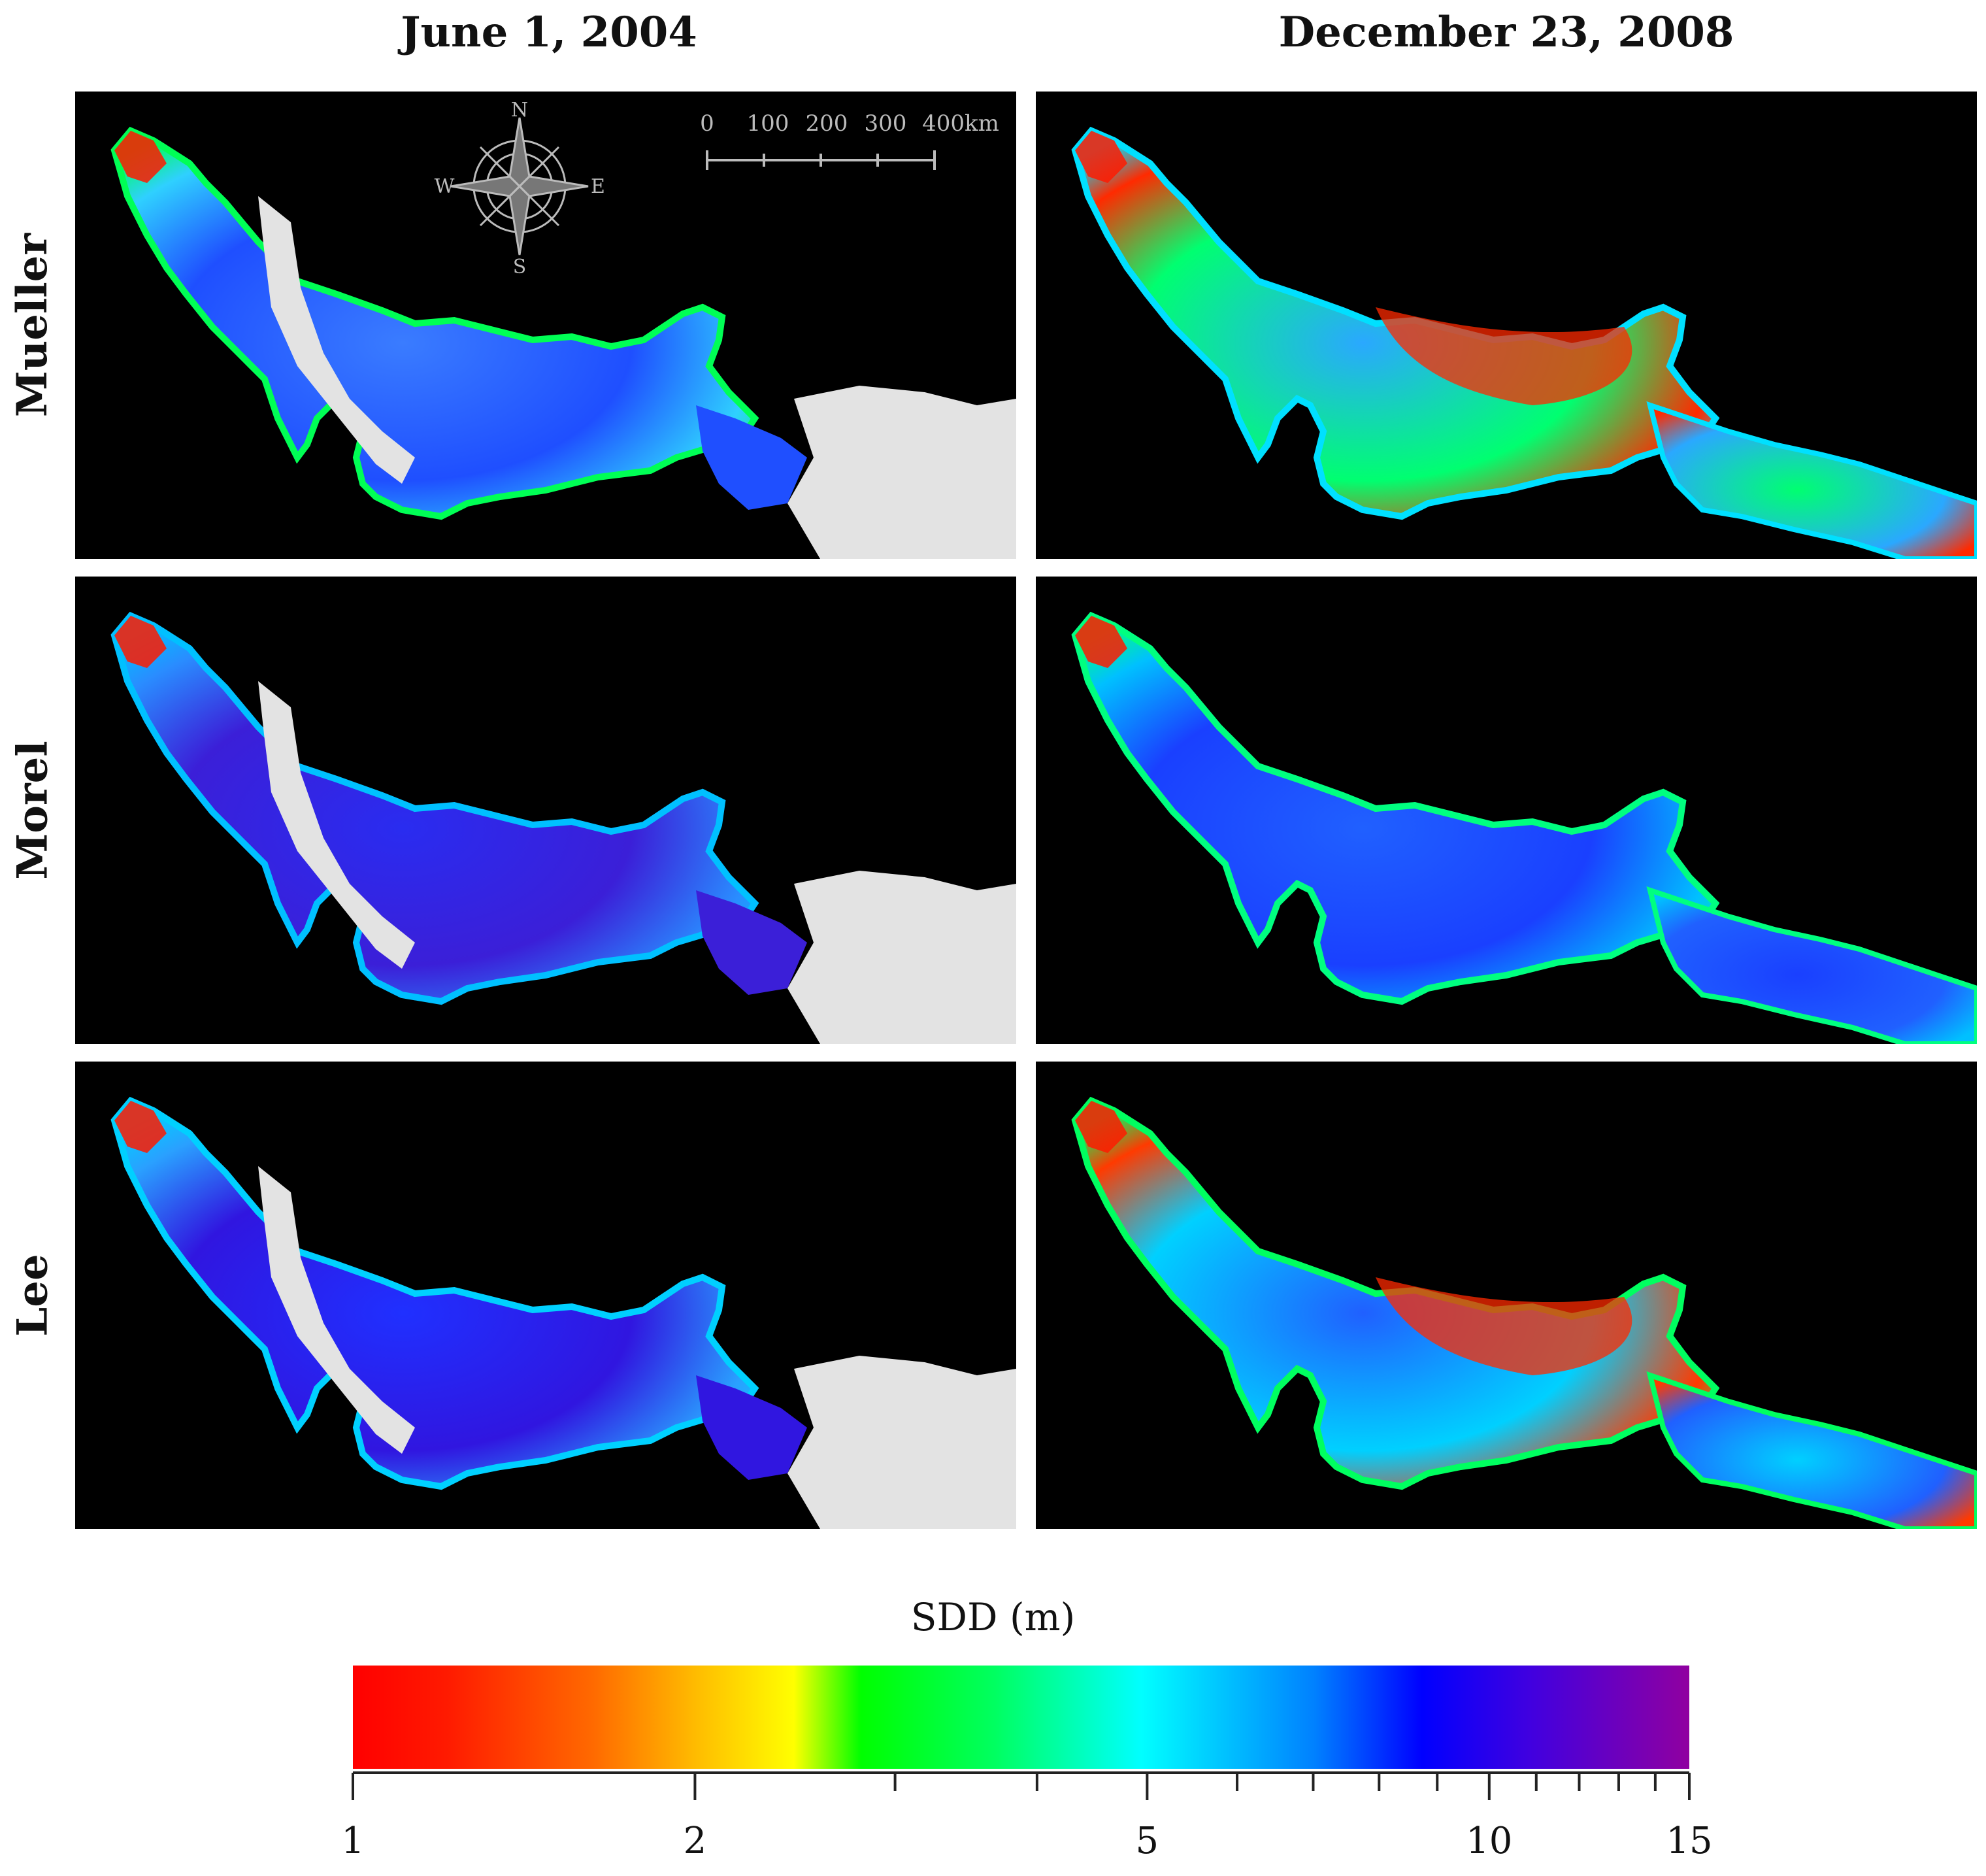  I want to click on column-title-june-2004: June 1, 2004, so click(549, 32).